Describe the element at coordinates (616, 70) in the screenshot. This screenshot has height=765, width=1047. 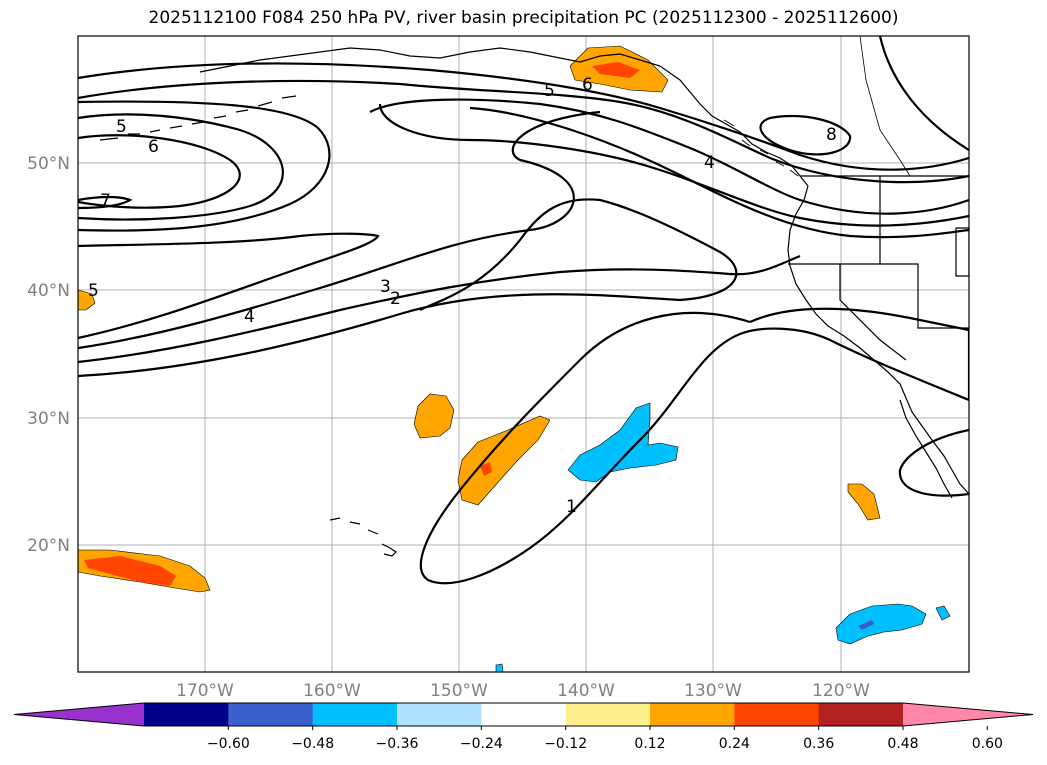
I see `precip-strong-gulf-alaska` at that location.